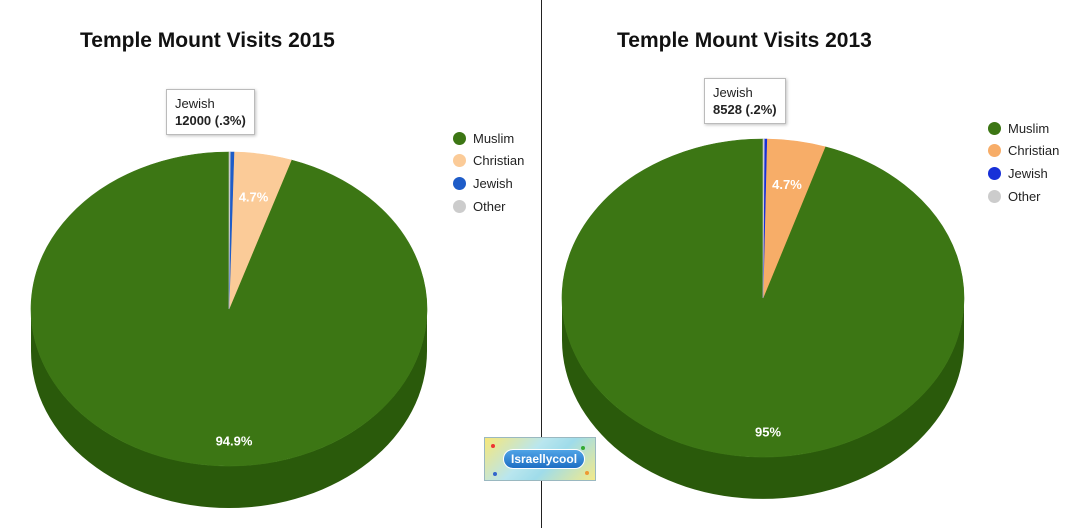 Image resolution: width=1068 pixels, height=528 pixels. I want to click on watermark-logo: Israellycool, so click(540, 459).